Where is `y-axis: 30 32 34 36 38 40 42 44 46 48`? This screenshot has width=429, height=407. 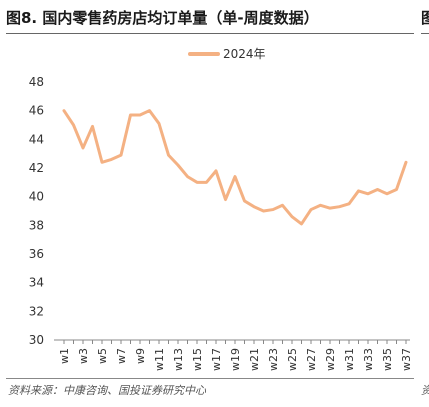
y-axis: 30 32 34 36 38 40 42 44 46 48 is located at coordinates (36, 211).